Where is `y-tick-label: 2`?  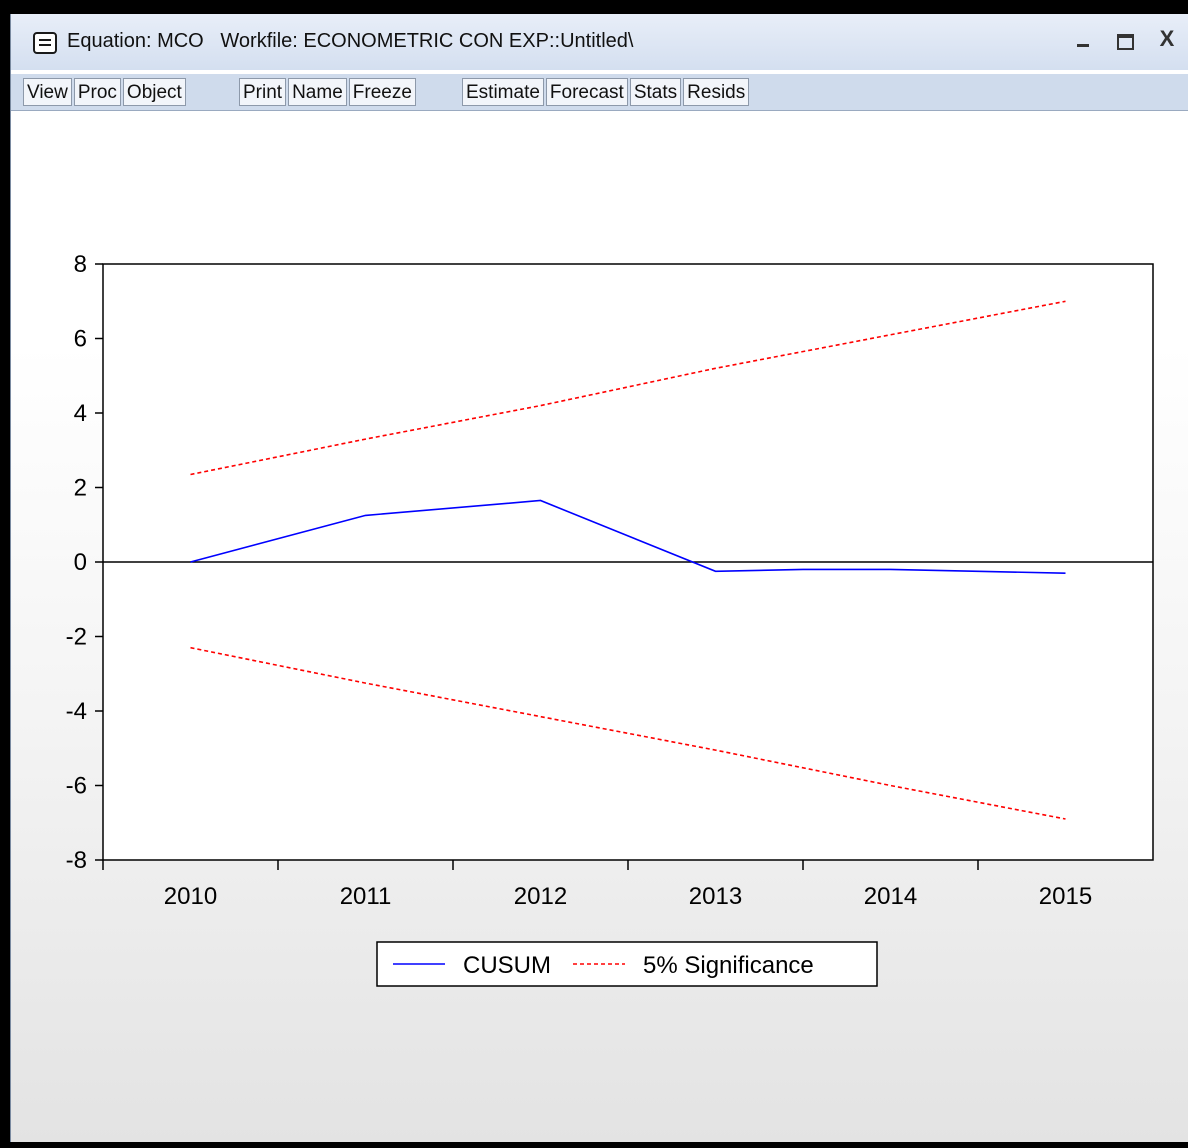
y-tick-label: 2 is located at coordinates (80, 488).